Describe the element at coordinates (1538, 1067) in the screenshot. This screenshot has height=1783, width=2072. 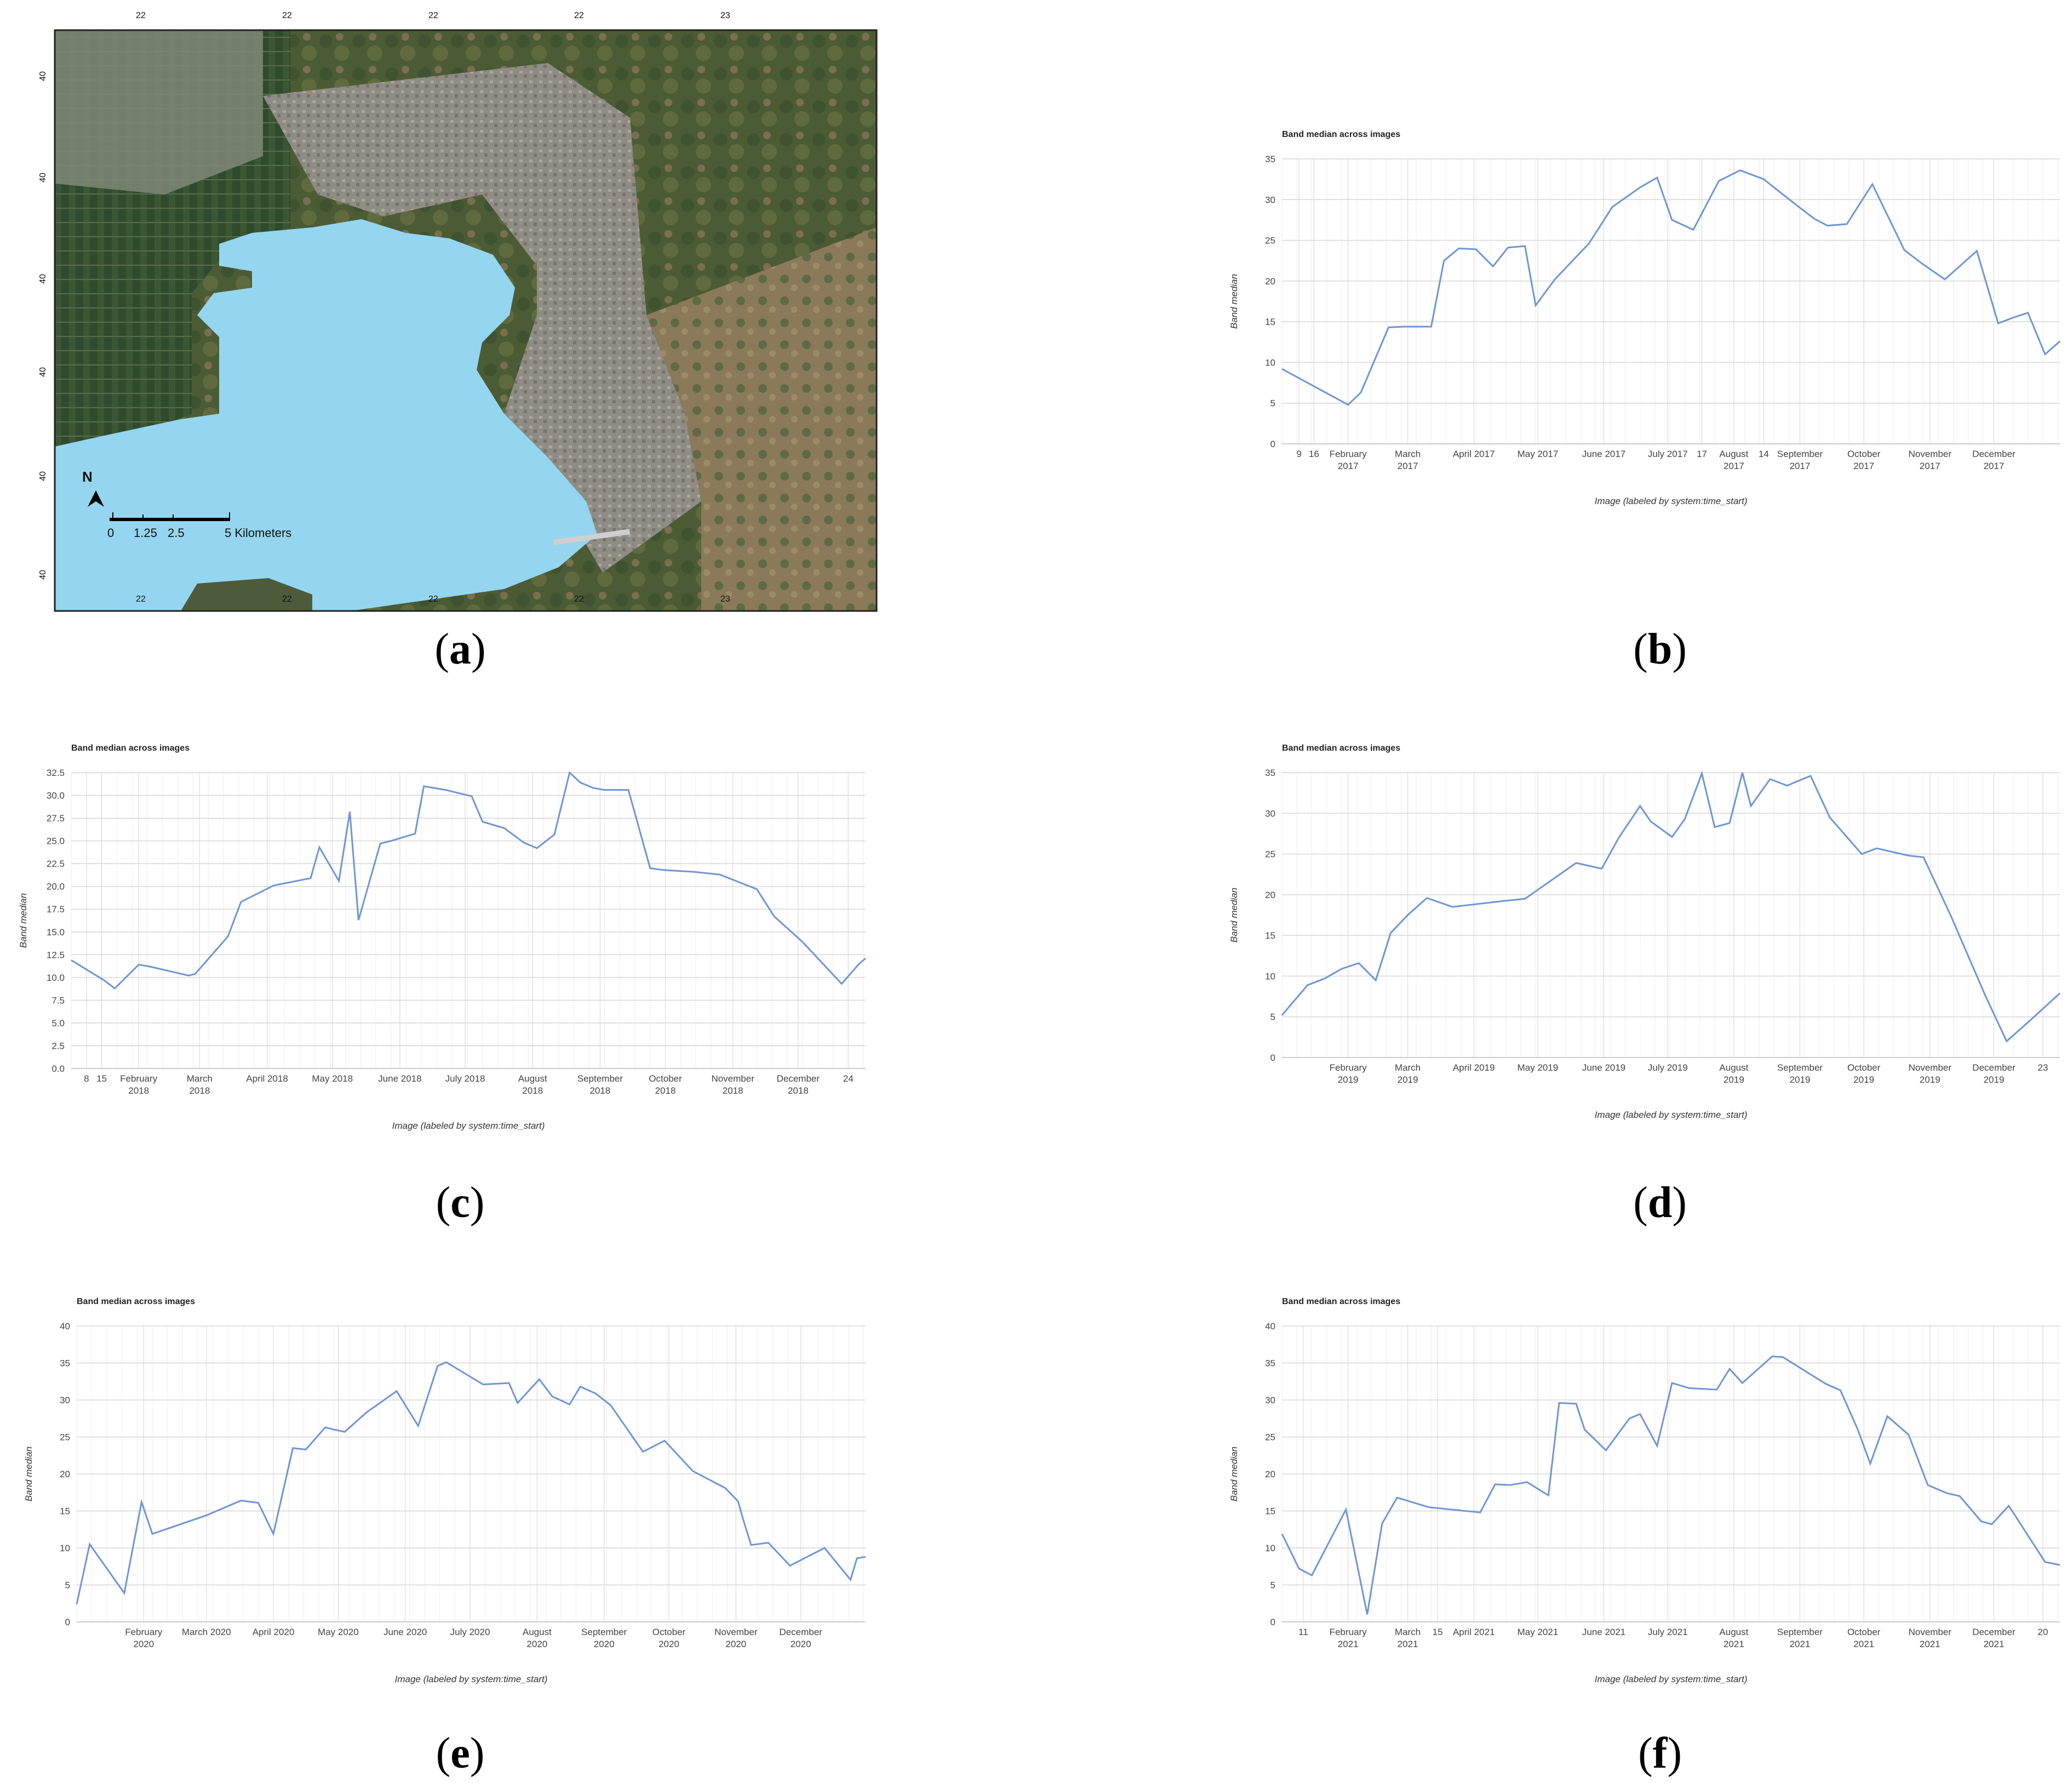
I see `x-tick-label: May 2019` at that location.